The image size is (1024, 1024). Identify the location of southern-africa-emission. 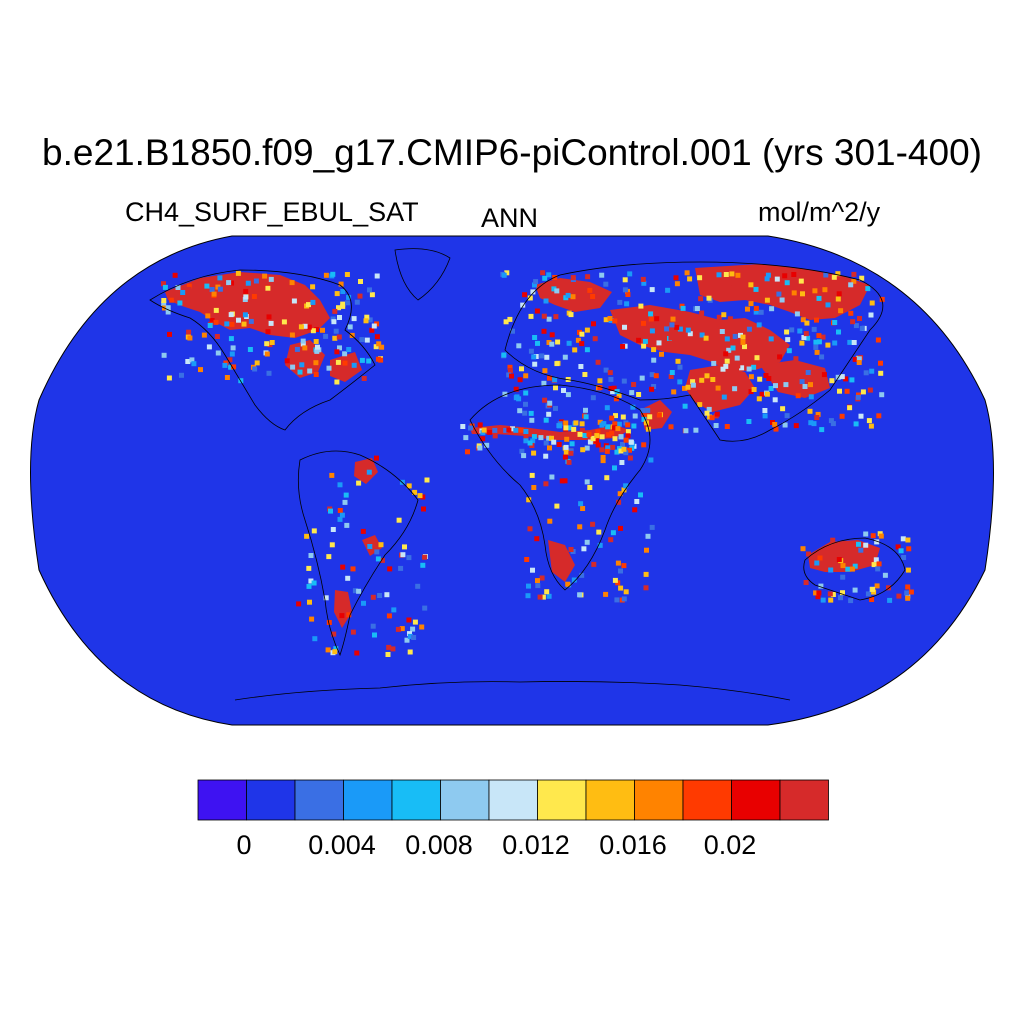
(561, 561).